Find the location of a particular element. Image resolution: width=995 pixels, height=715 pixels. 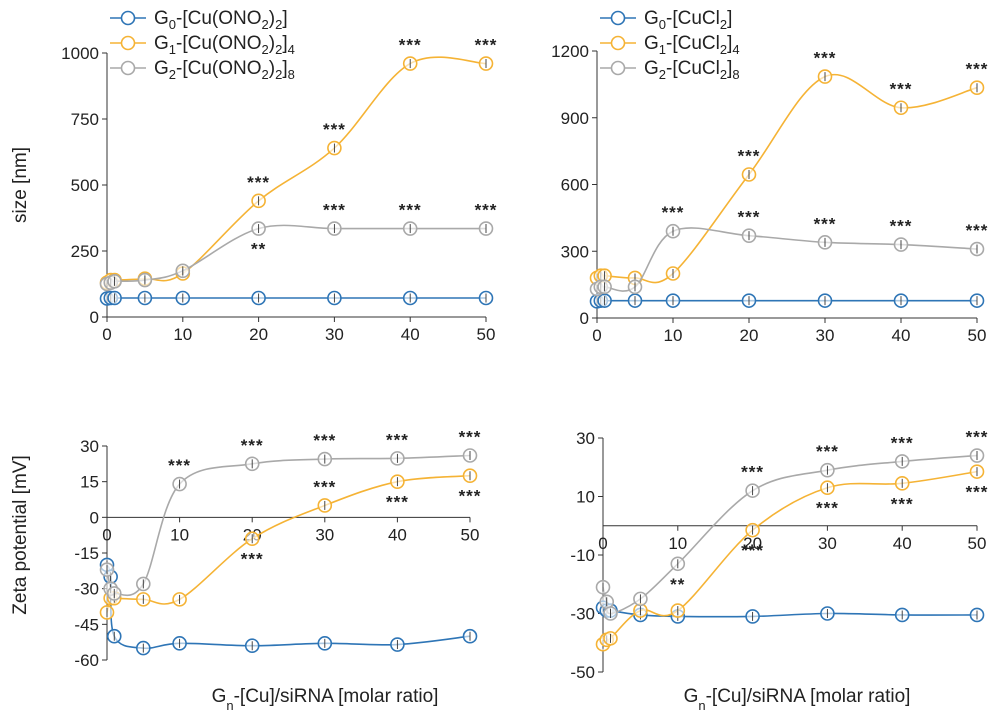

y-tick-label: 600 is located at coordinates (575, 185).